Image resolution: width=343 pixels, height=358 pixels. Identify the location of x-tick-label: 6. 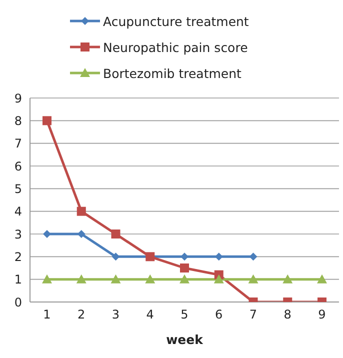
(219, 315).